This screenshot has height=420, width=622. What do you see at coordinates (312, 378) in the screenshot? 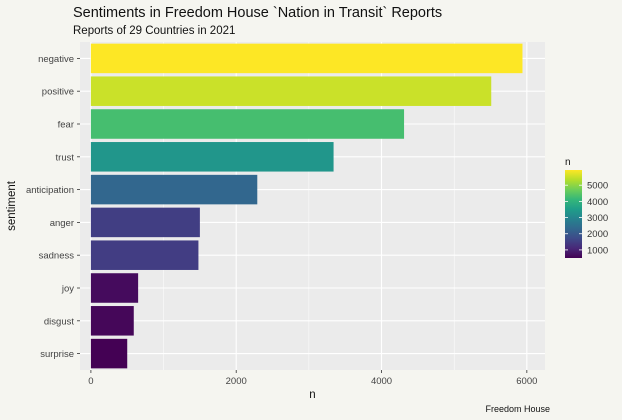
I see `x-axis: 0 2000 4000 6000` at bounding box center [312, 378].